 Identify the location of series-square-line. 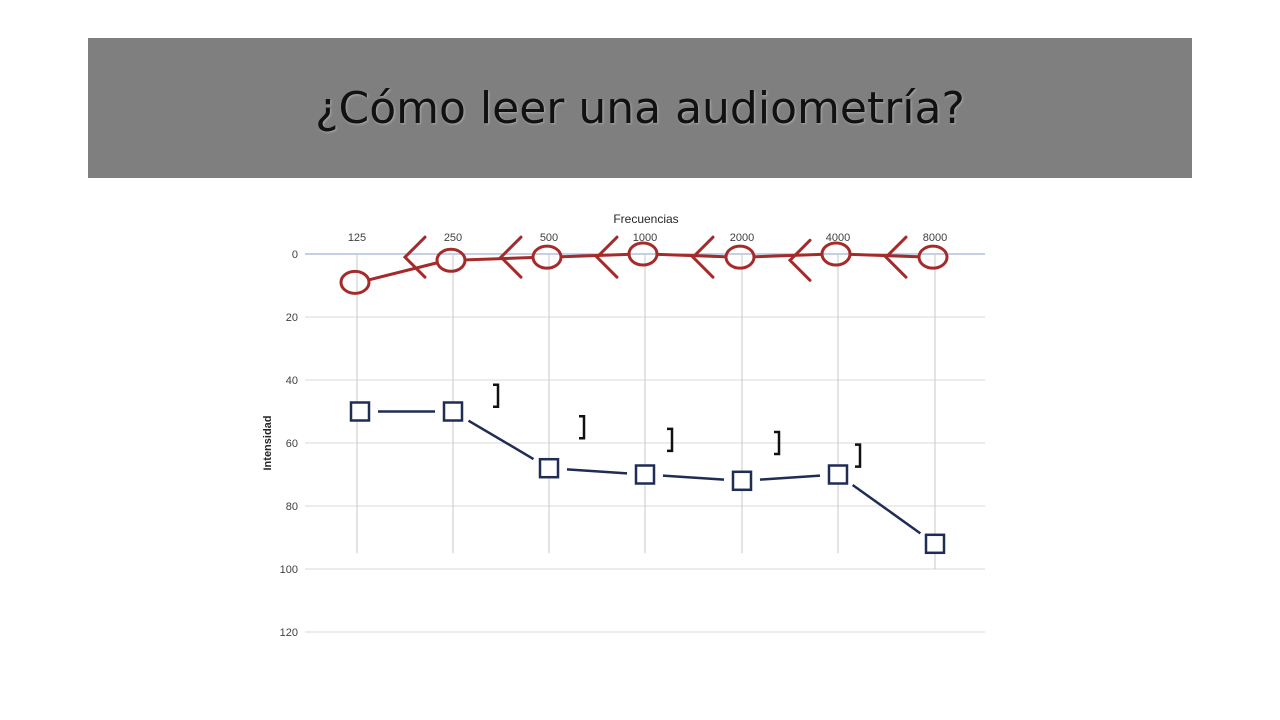
(650, 472).